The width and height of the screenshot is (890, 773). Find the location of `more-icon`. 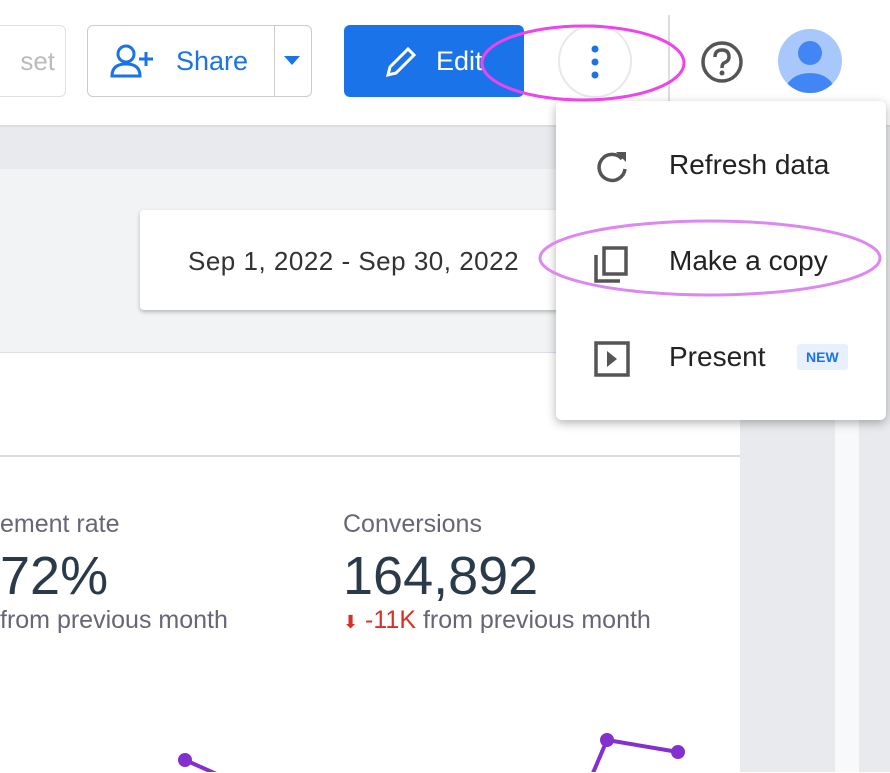

more-icon is located at coordinates (595, 62).